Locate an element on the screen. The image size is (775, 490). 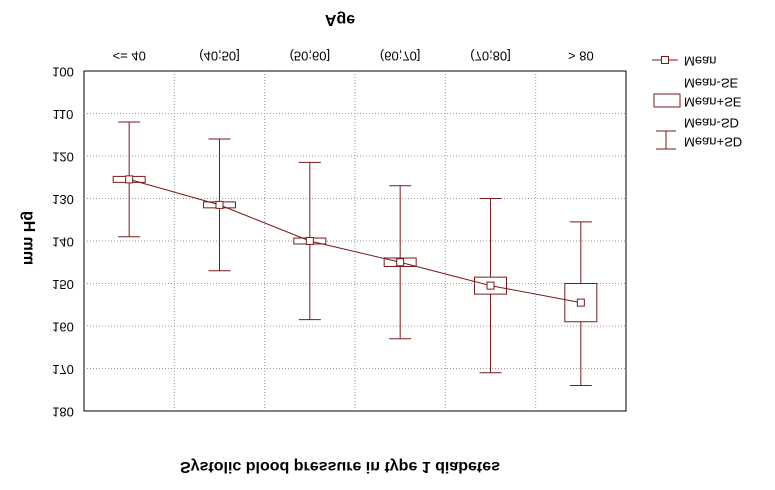
legend-se-box is located at coordinates (667, 100).